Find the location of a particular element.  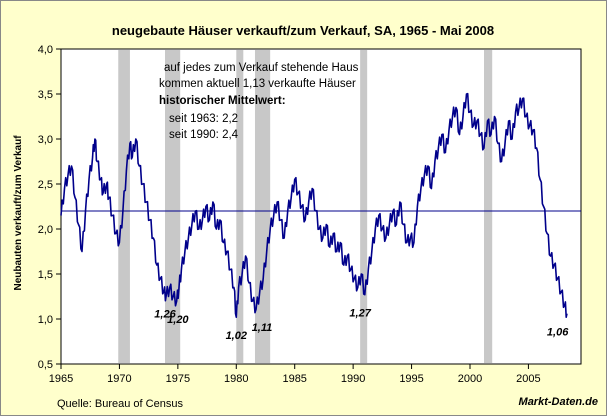

y-axis-label: Neubauten verkauft/zum Verkauf is located at coordinates (18, 213).